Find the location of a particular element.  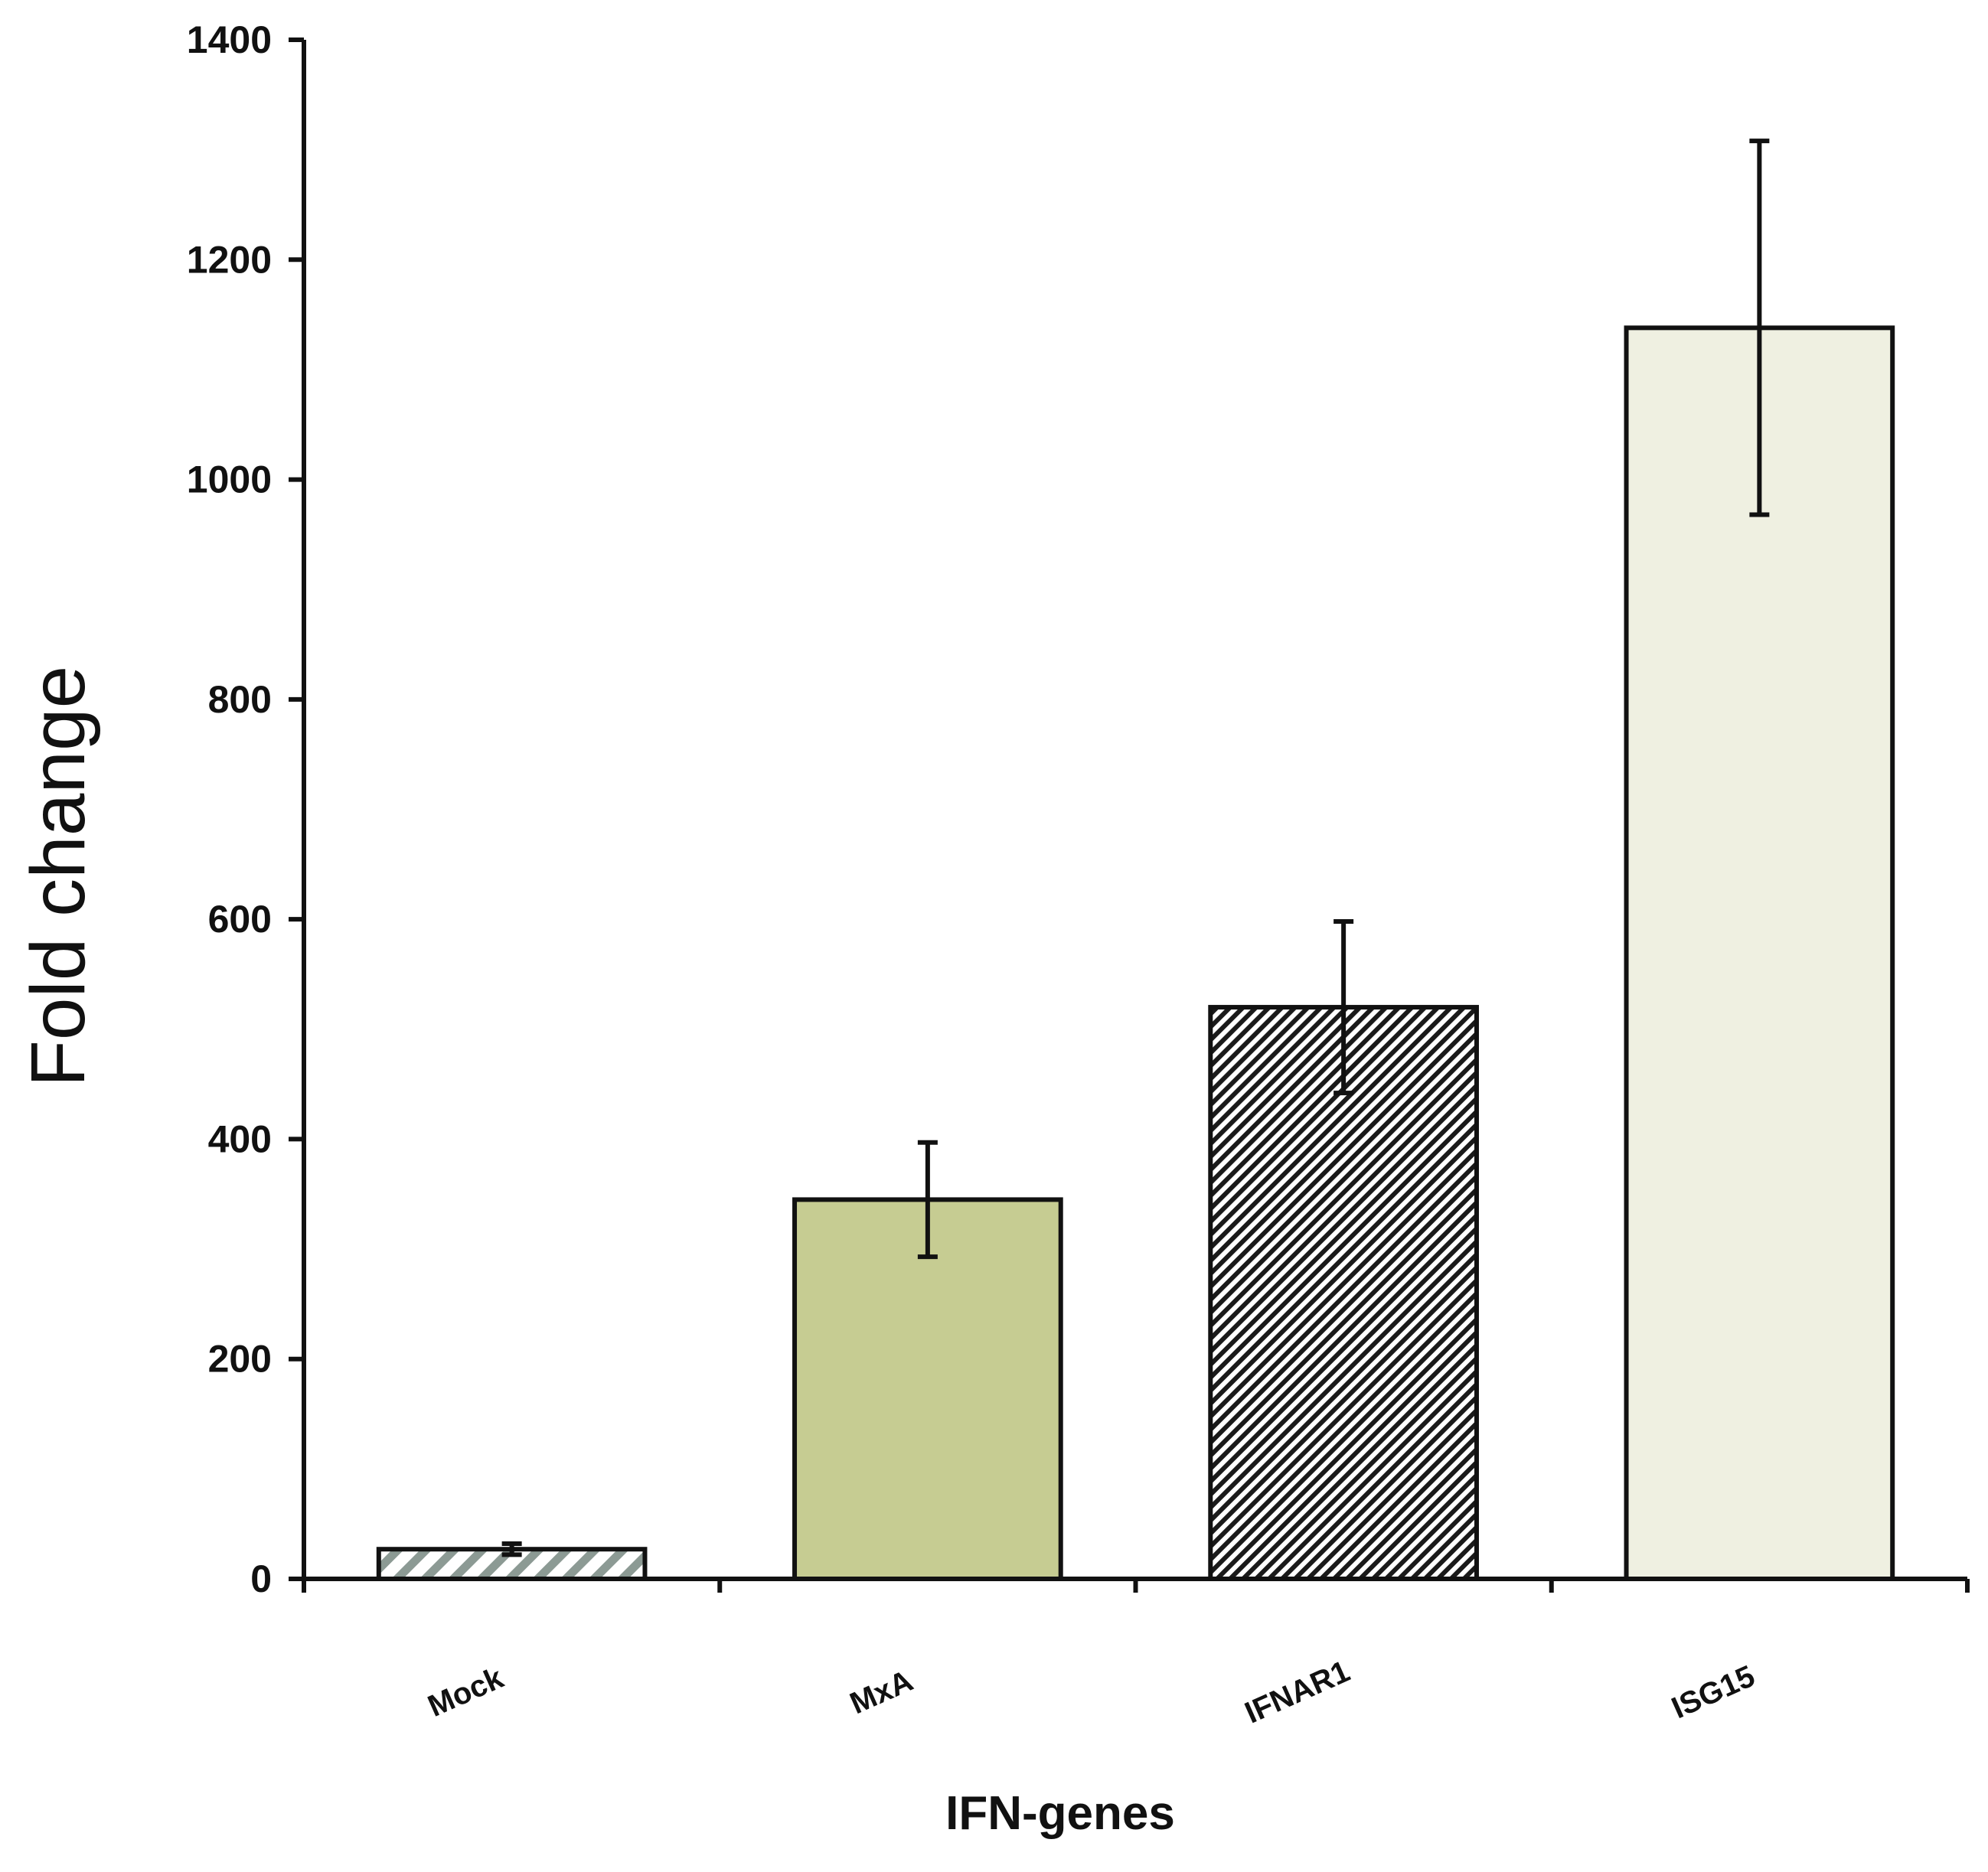

y-axis-title: Fold change is located at coordinates (58, 876).